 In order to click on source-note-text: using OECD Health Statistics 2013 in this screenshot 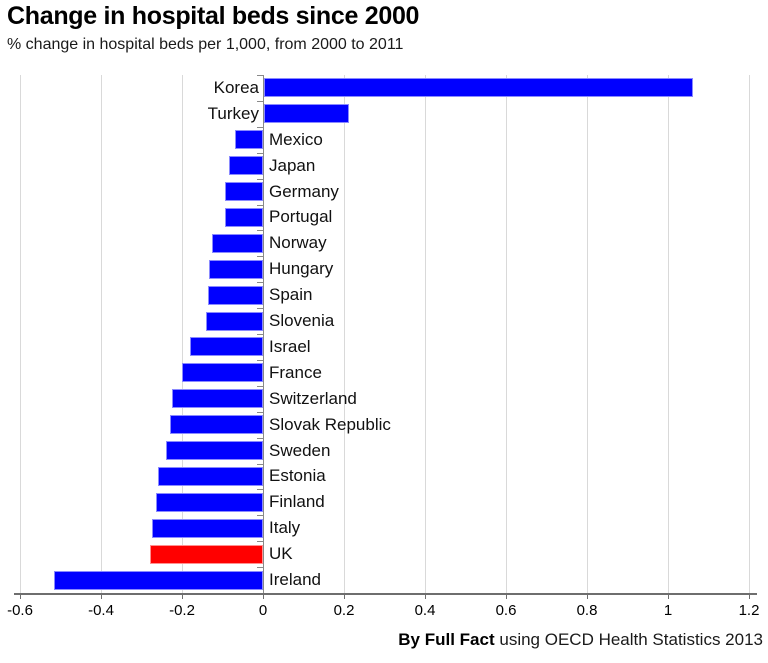, I will do `click(628, 639)`.